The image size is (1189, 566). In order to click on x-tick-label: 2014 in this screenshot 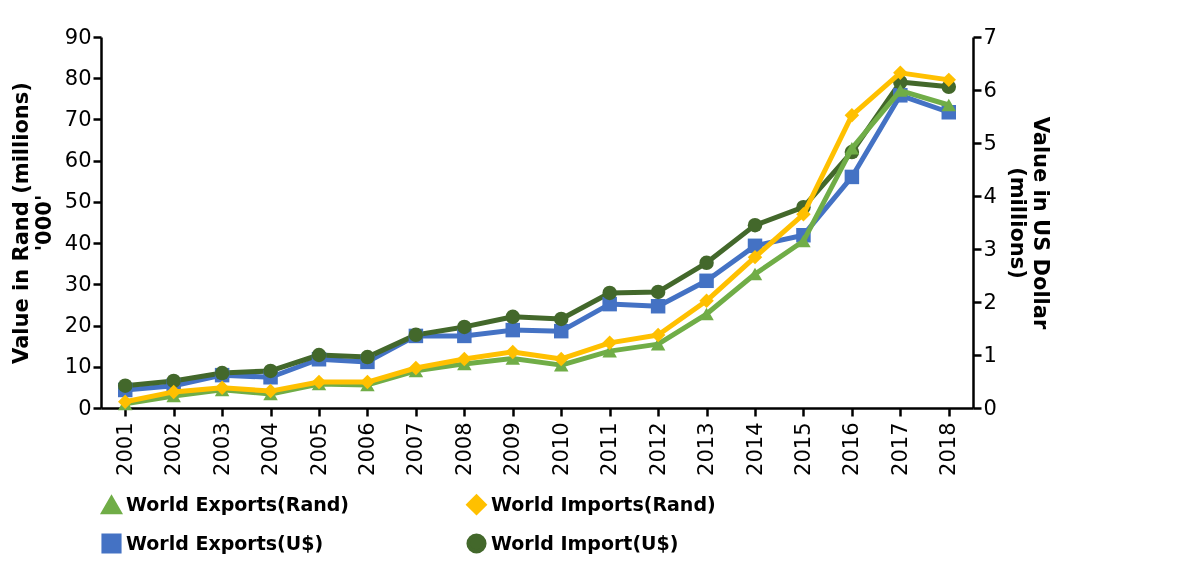, I will do `click(754, 449)`.